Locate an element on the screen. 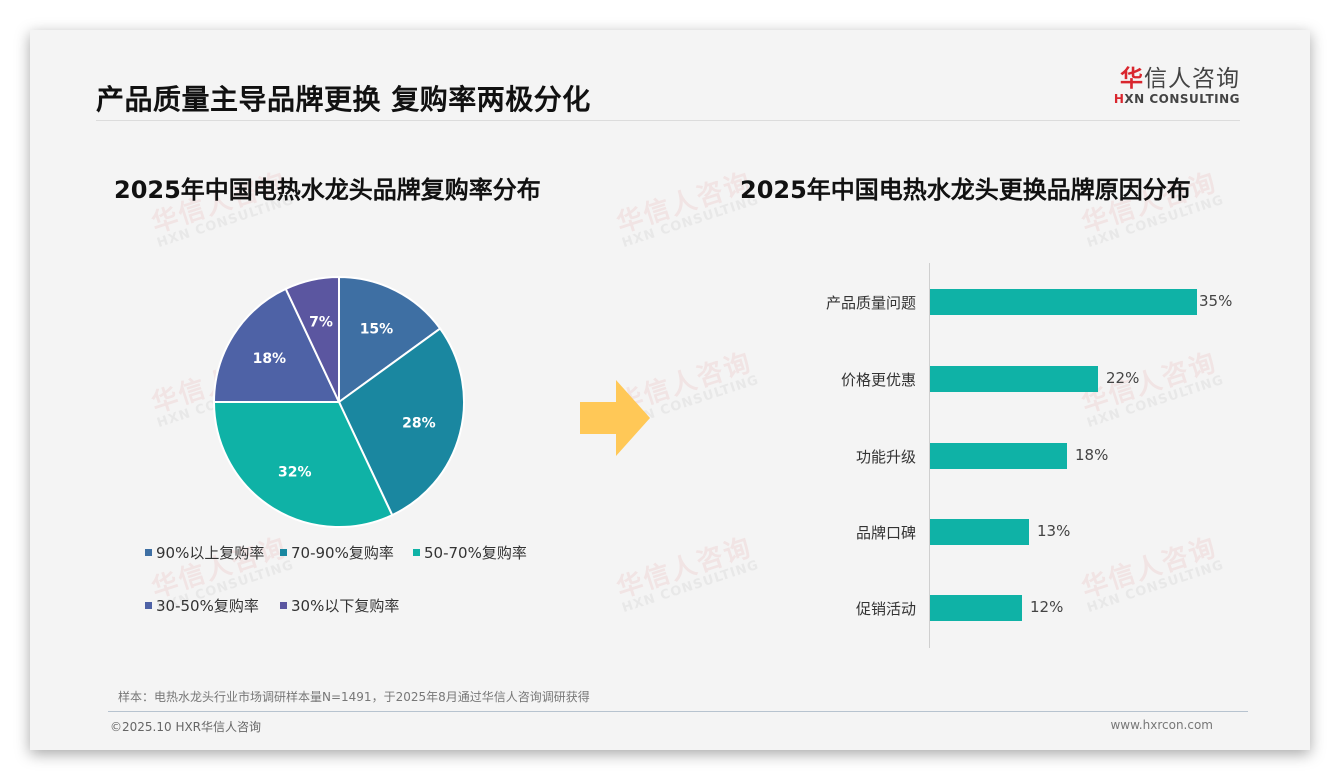 The width and height of the screenshot is (1340, 780). slice-90-plus is located at coordinates (390, 339).